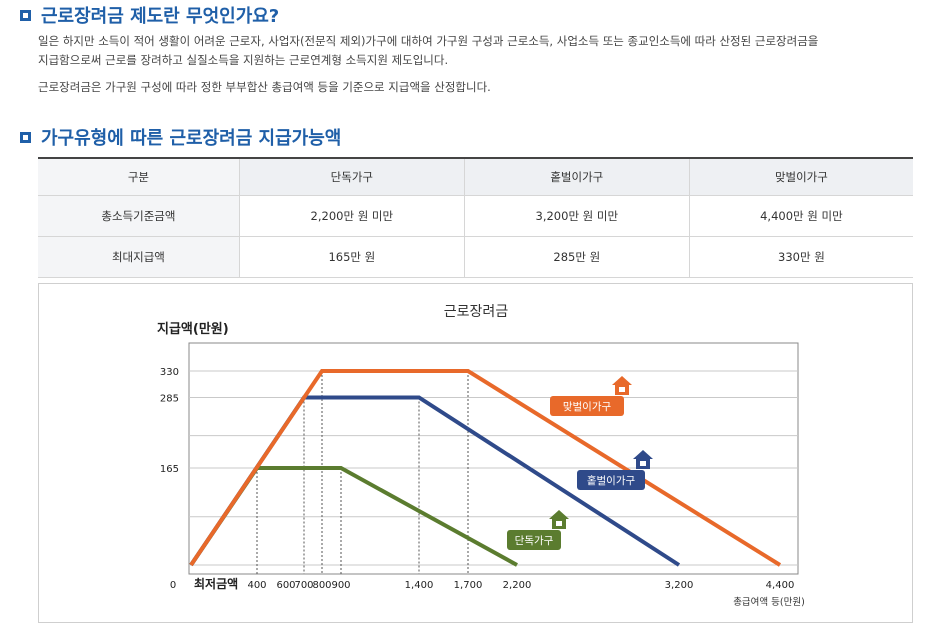 This screenshot has width=930, height=631. I want to click on x-tick-label: 1,700, so click(468, 585).